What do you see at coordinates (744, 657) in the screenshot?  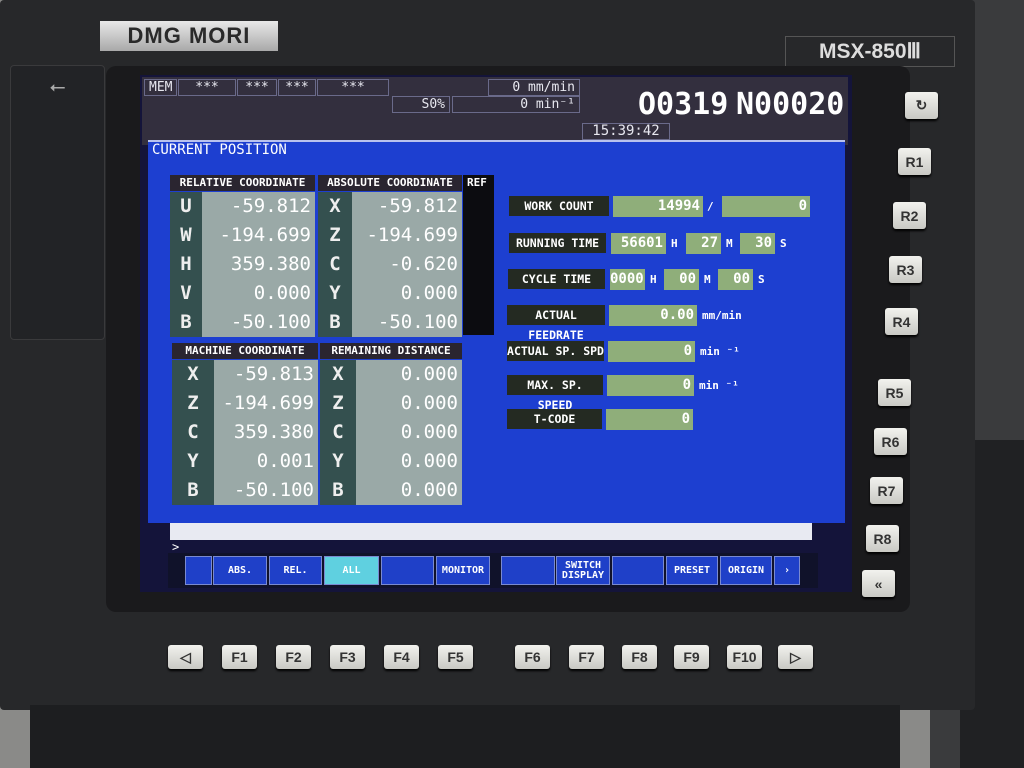 I see `function-key-f10: F10` at bounding box center [744, 657].